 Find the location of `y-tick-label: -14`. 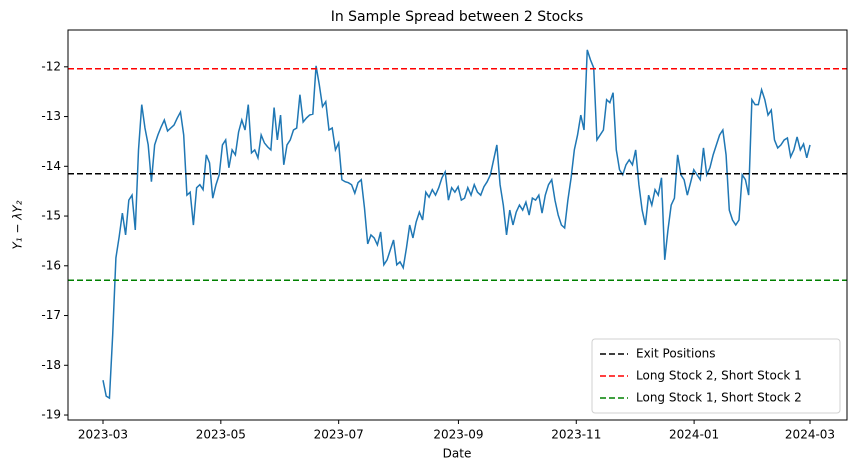

y-tick-label: -14 is located at coordinates (51, 166).